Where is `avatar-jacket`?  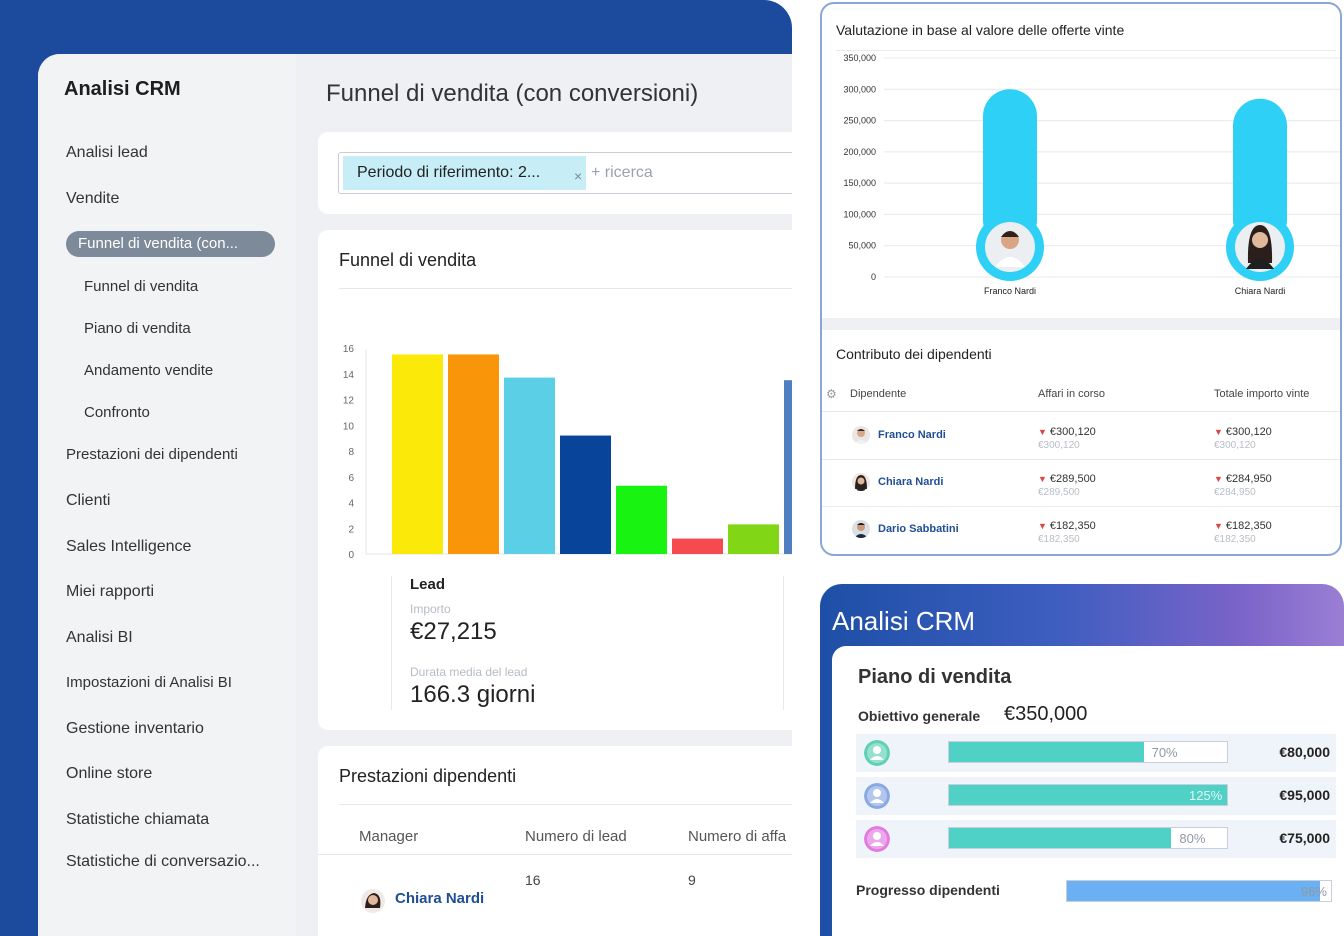 avatar-jacket is located at coordinates (1260, 264).